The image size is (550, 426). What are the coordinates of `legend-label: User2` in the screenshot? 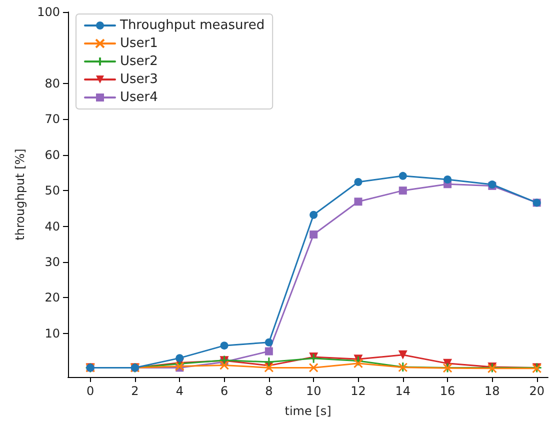 It's located at (139, 61).